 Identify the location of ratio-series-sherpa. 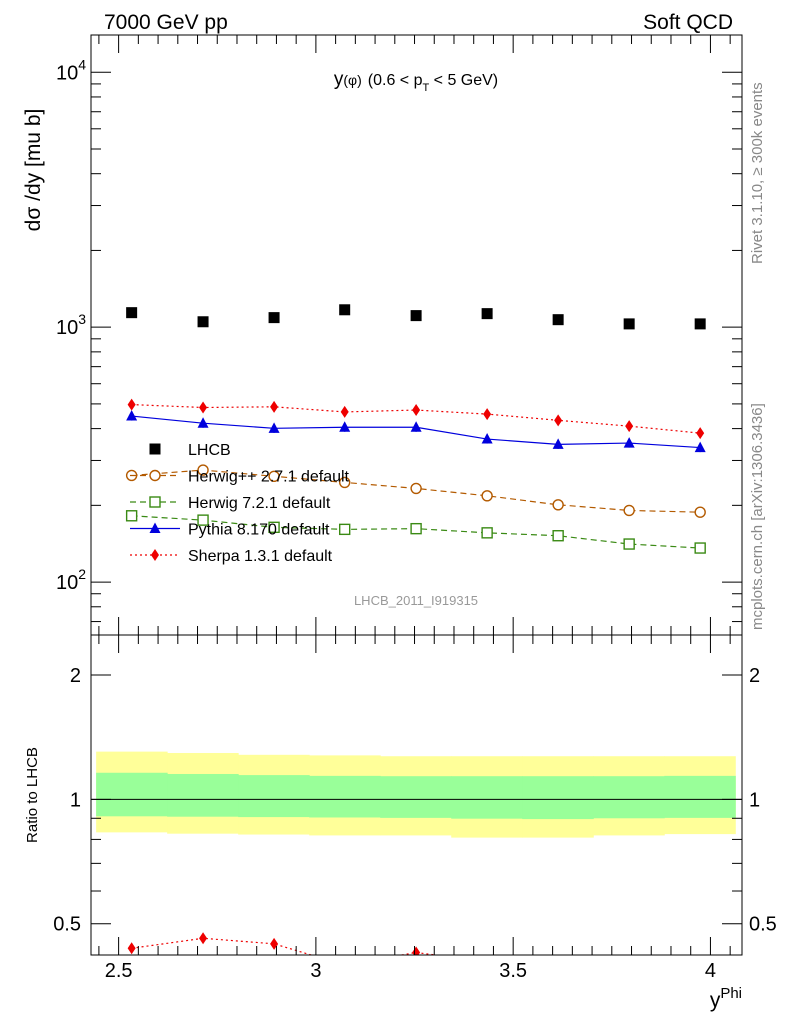
(344, 950).